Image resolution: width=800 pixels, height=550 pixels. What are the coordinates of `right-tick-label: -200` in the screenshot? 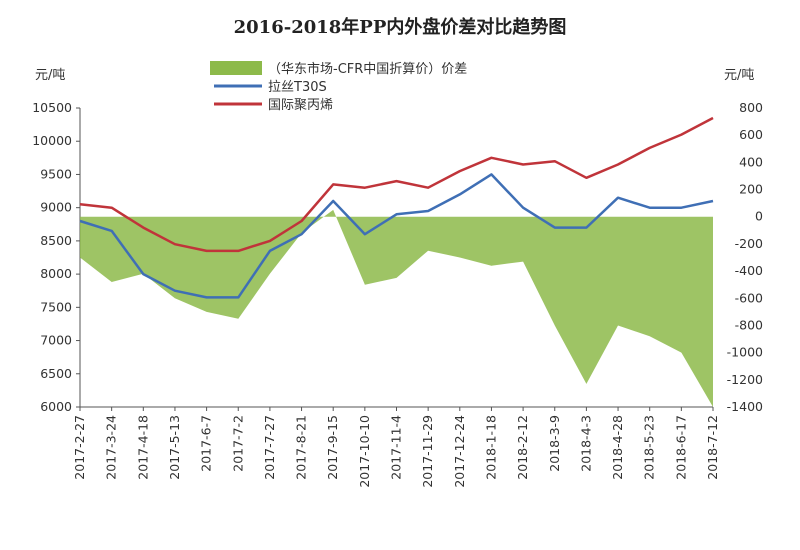 It's located at (749, 243).